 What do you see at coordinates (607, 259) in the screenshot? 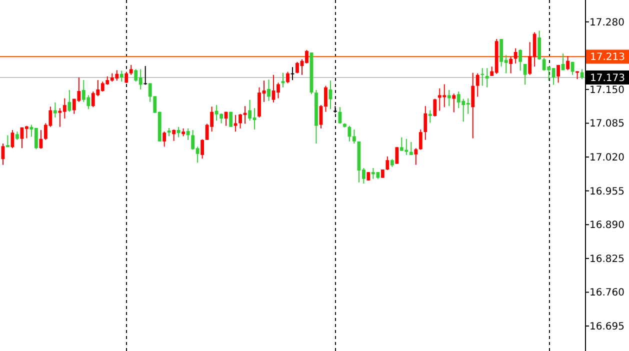
I see `y-tick-label: 16.825` at bounding box center [607, 259].